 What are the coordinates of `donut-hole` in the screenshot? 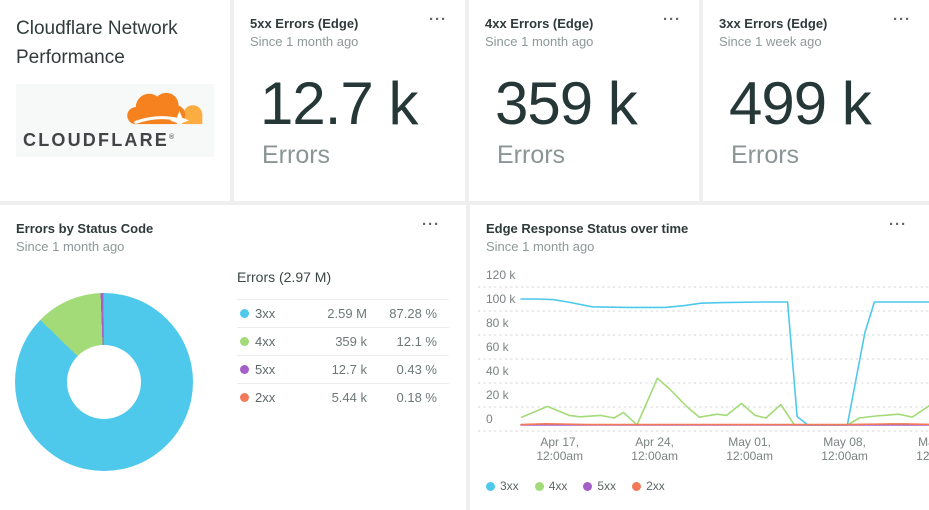 It's located at (104, 382).